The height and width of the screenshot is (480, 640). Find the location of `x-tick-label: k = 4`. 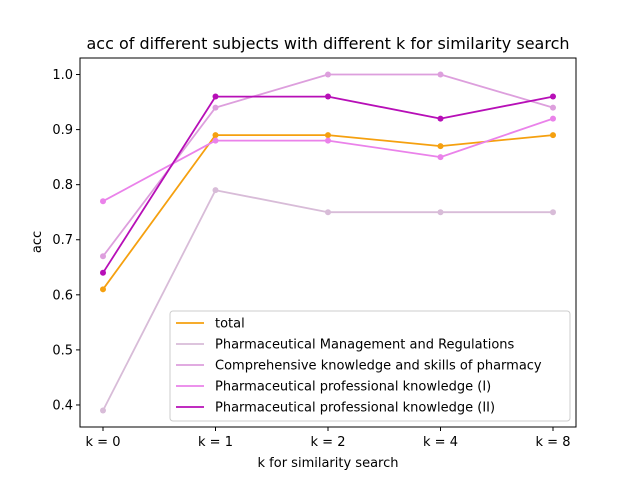

x-tick-label: k = 4 is located at coordinates (440, 442).